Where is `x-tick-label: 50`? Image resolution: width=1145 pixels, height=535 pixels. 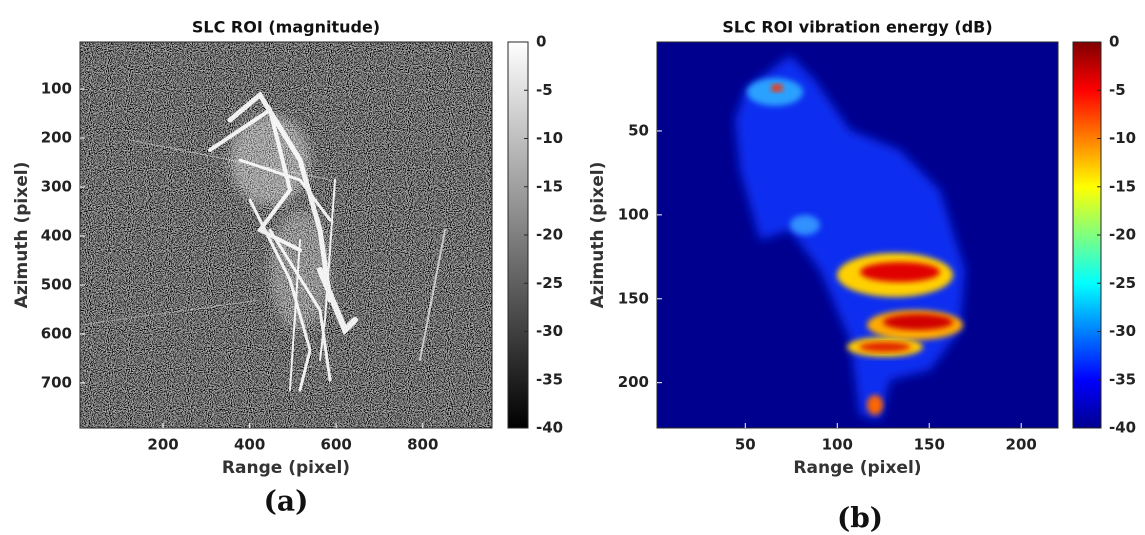
x-tick-label: 50 is located at coordinates (745, 445).